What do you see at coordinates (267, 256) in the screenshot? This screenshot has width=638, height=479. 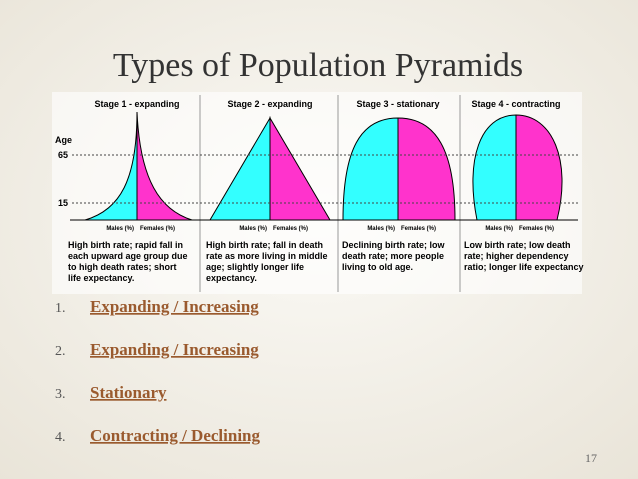 I see `stage-description: rate as more living in middle` at bounding box center [267, 256].